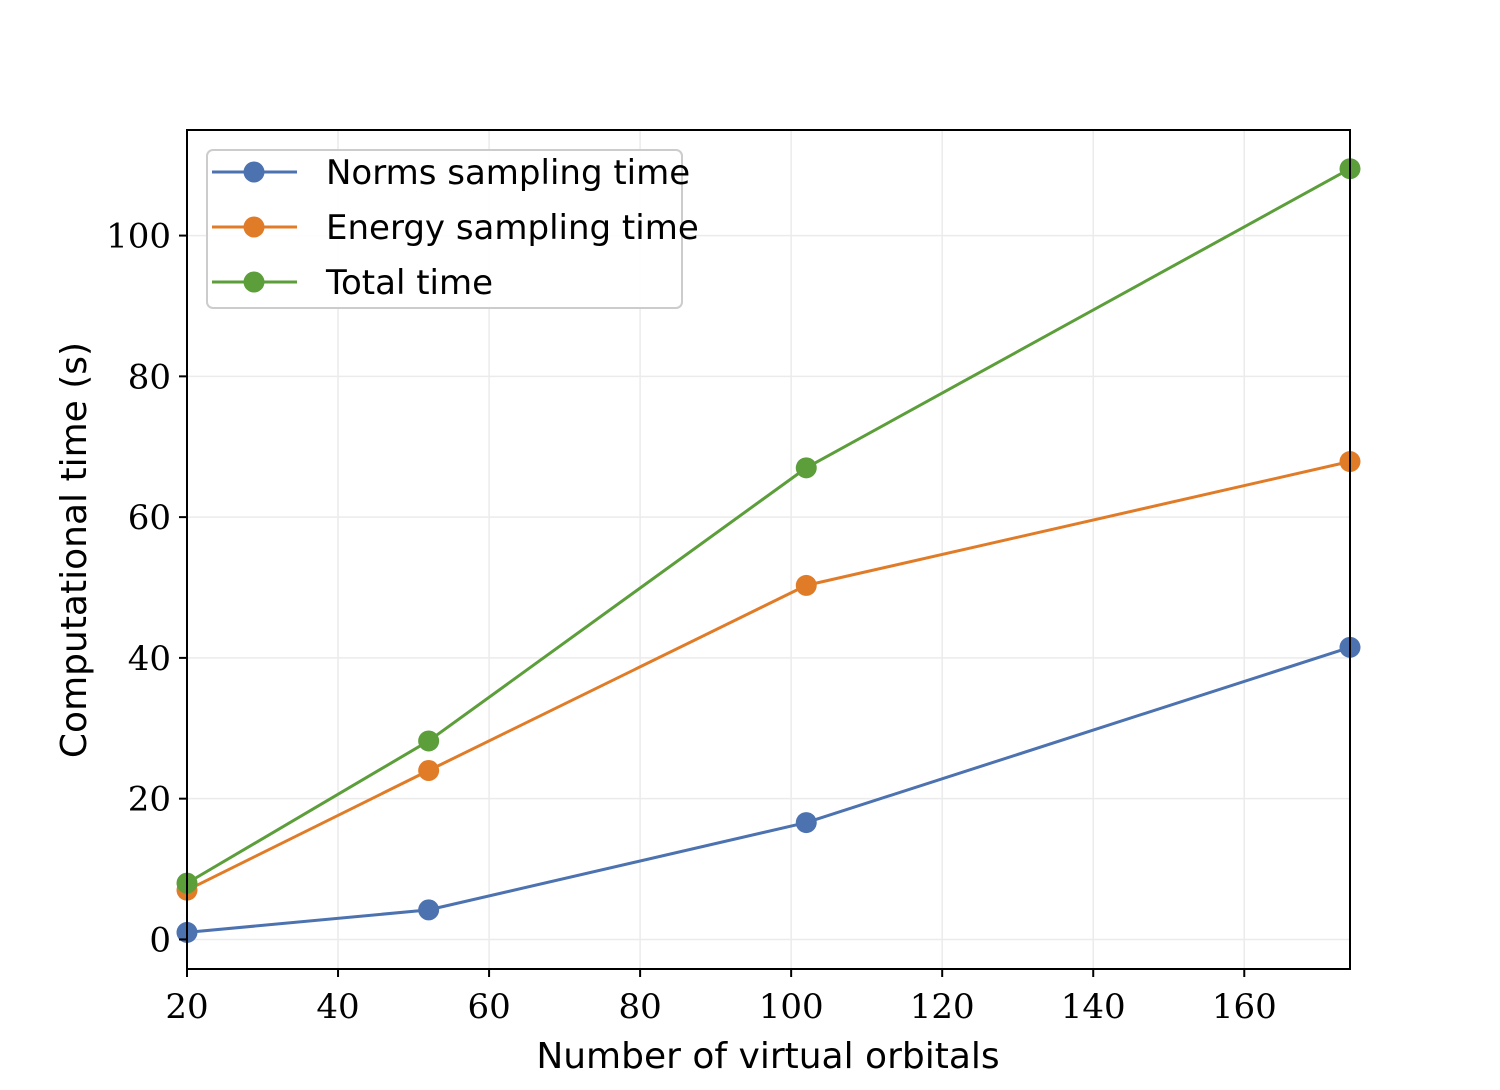 This screenshot has height=1090, width=1500. I want to click on x-tick-label: 100, so click(791, 1007).